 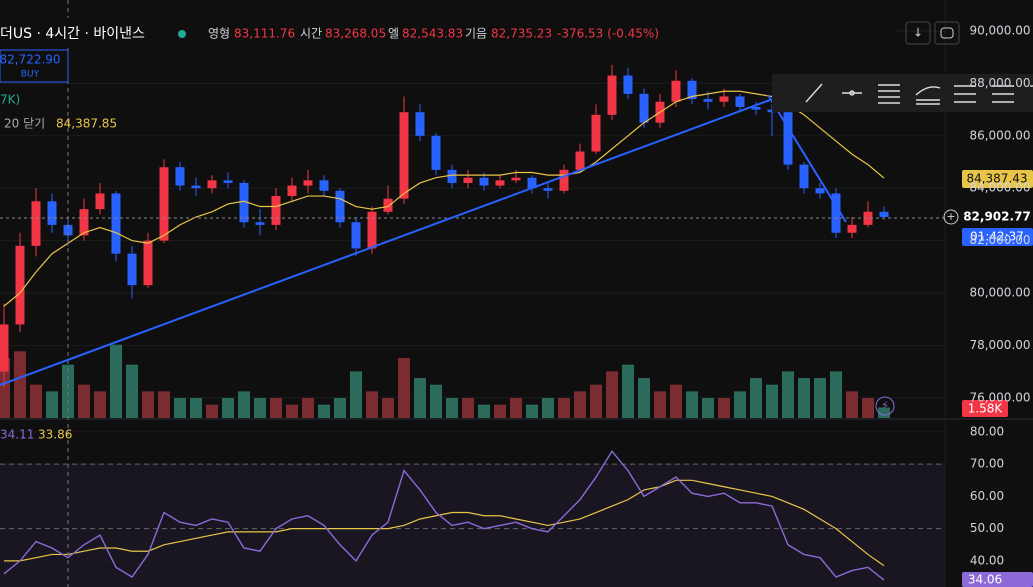 What do you see at coordinates (608, 34) in the screenshot?
I see `change: -376.53 (-0.45%)` at bounding box center [608, 34].